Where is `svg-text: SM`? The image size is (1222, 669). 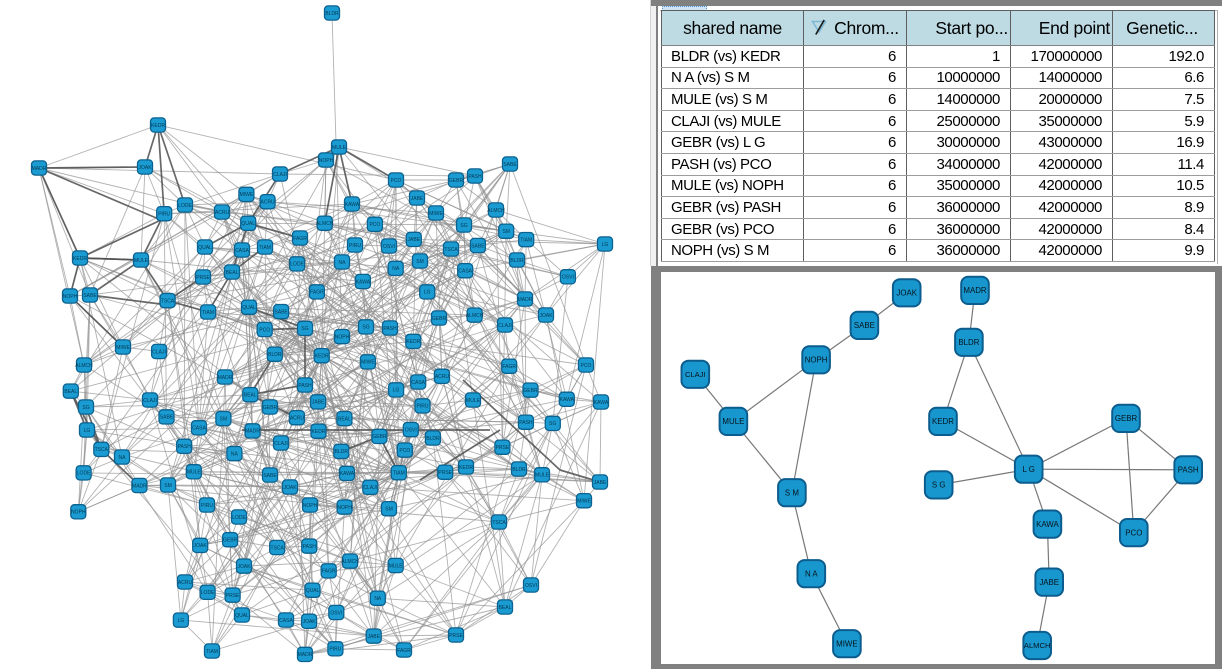 svg-text: SM is located at coordinates (389, 510).